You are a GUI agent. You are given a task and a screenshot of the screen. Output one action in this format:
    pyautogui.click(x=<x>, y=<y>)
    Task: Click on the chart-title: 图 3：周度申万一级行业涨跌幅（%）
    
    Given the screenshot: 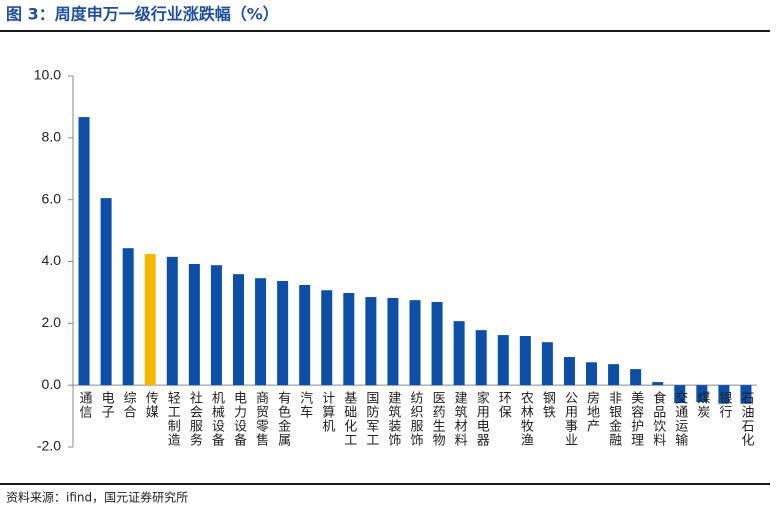 What is the action you would take?
    pyautogui.click(x=142, y=14)
    